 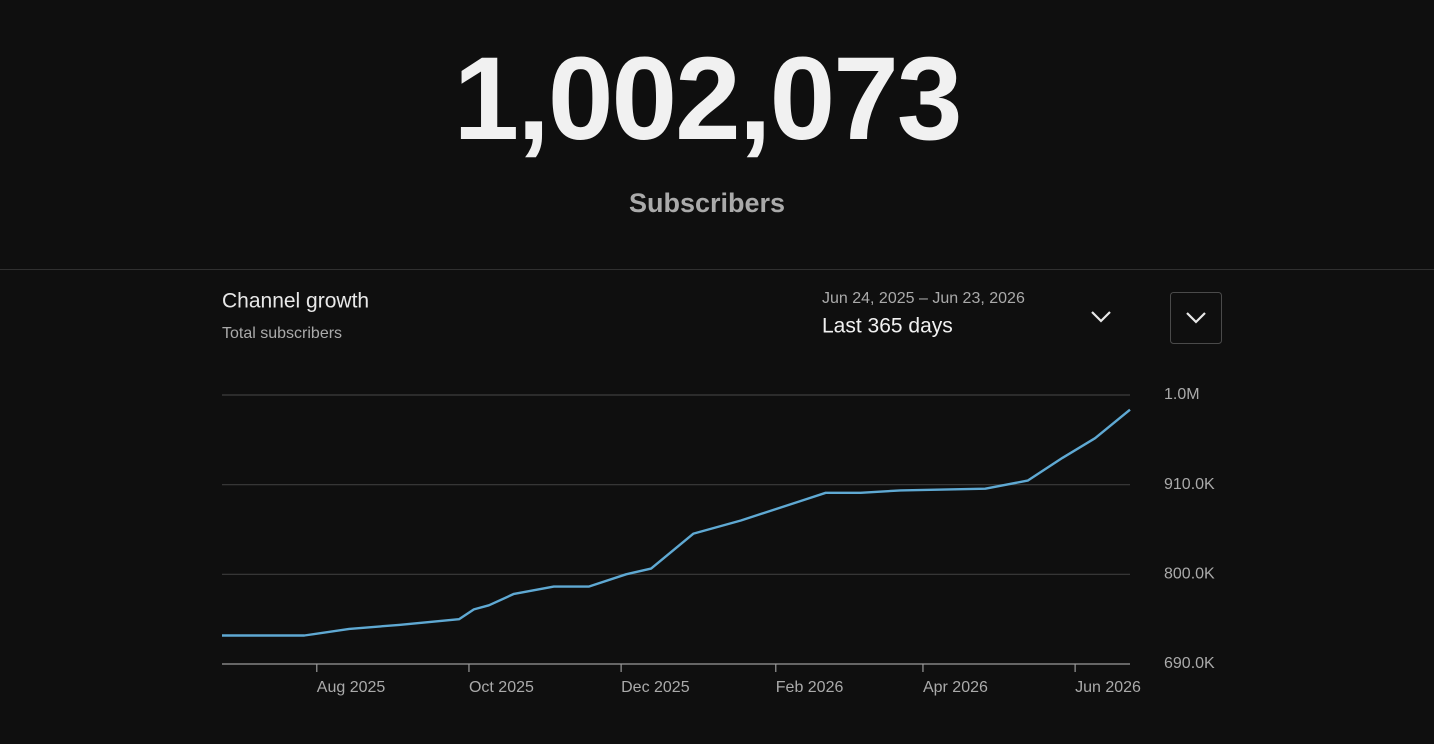 What do you see at coordinates (1189, 484) in the screenshot?
I see `y-tick-label: 910.0K` at bounding box center [1189, 484].